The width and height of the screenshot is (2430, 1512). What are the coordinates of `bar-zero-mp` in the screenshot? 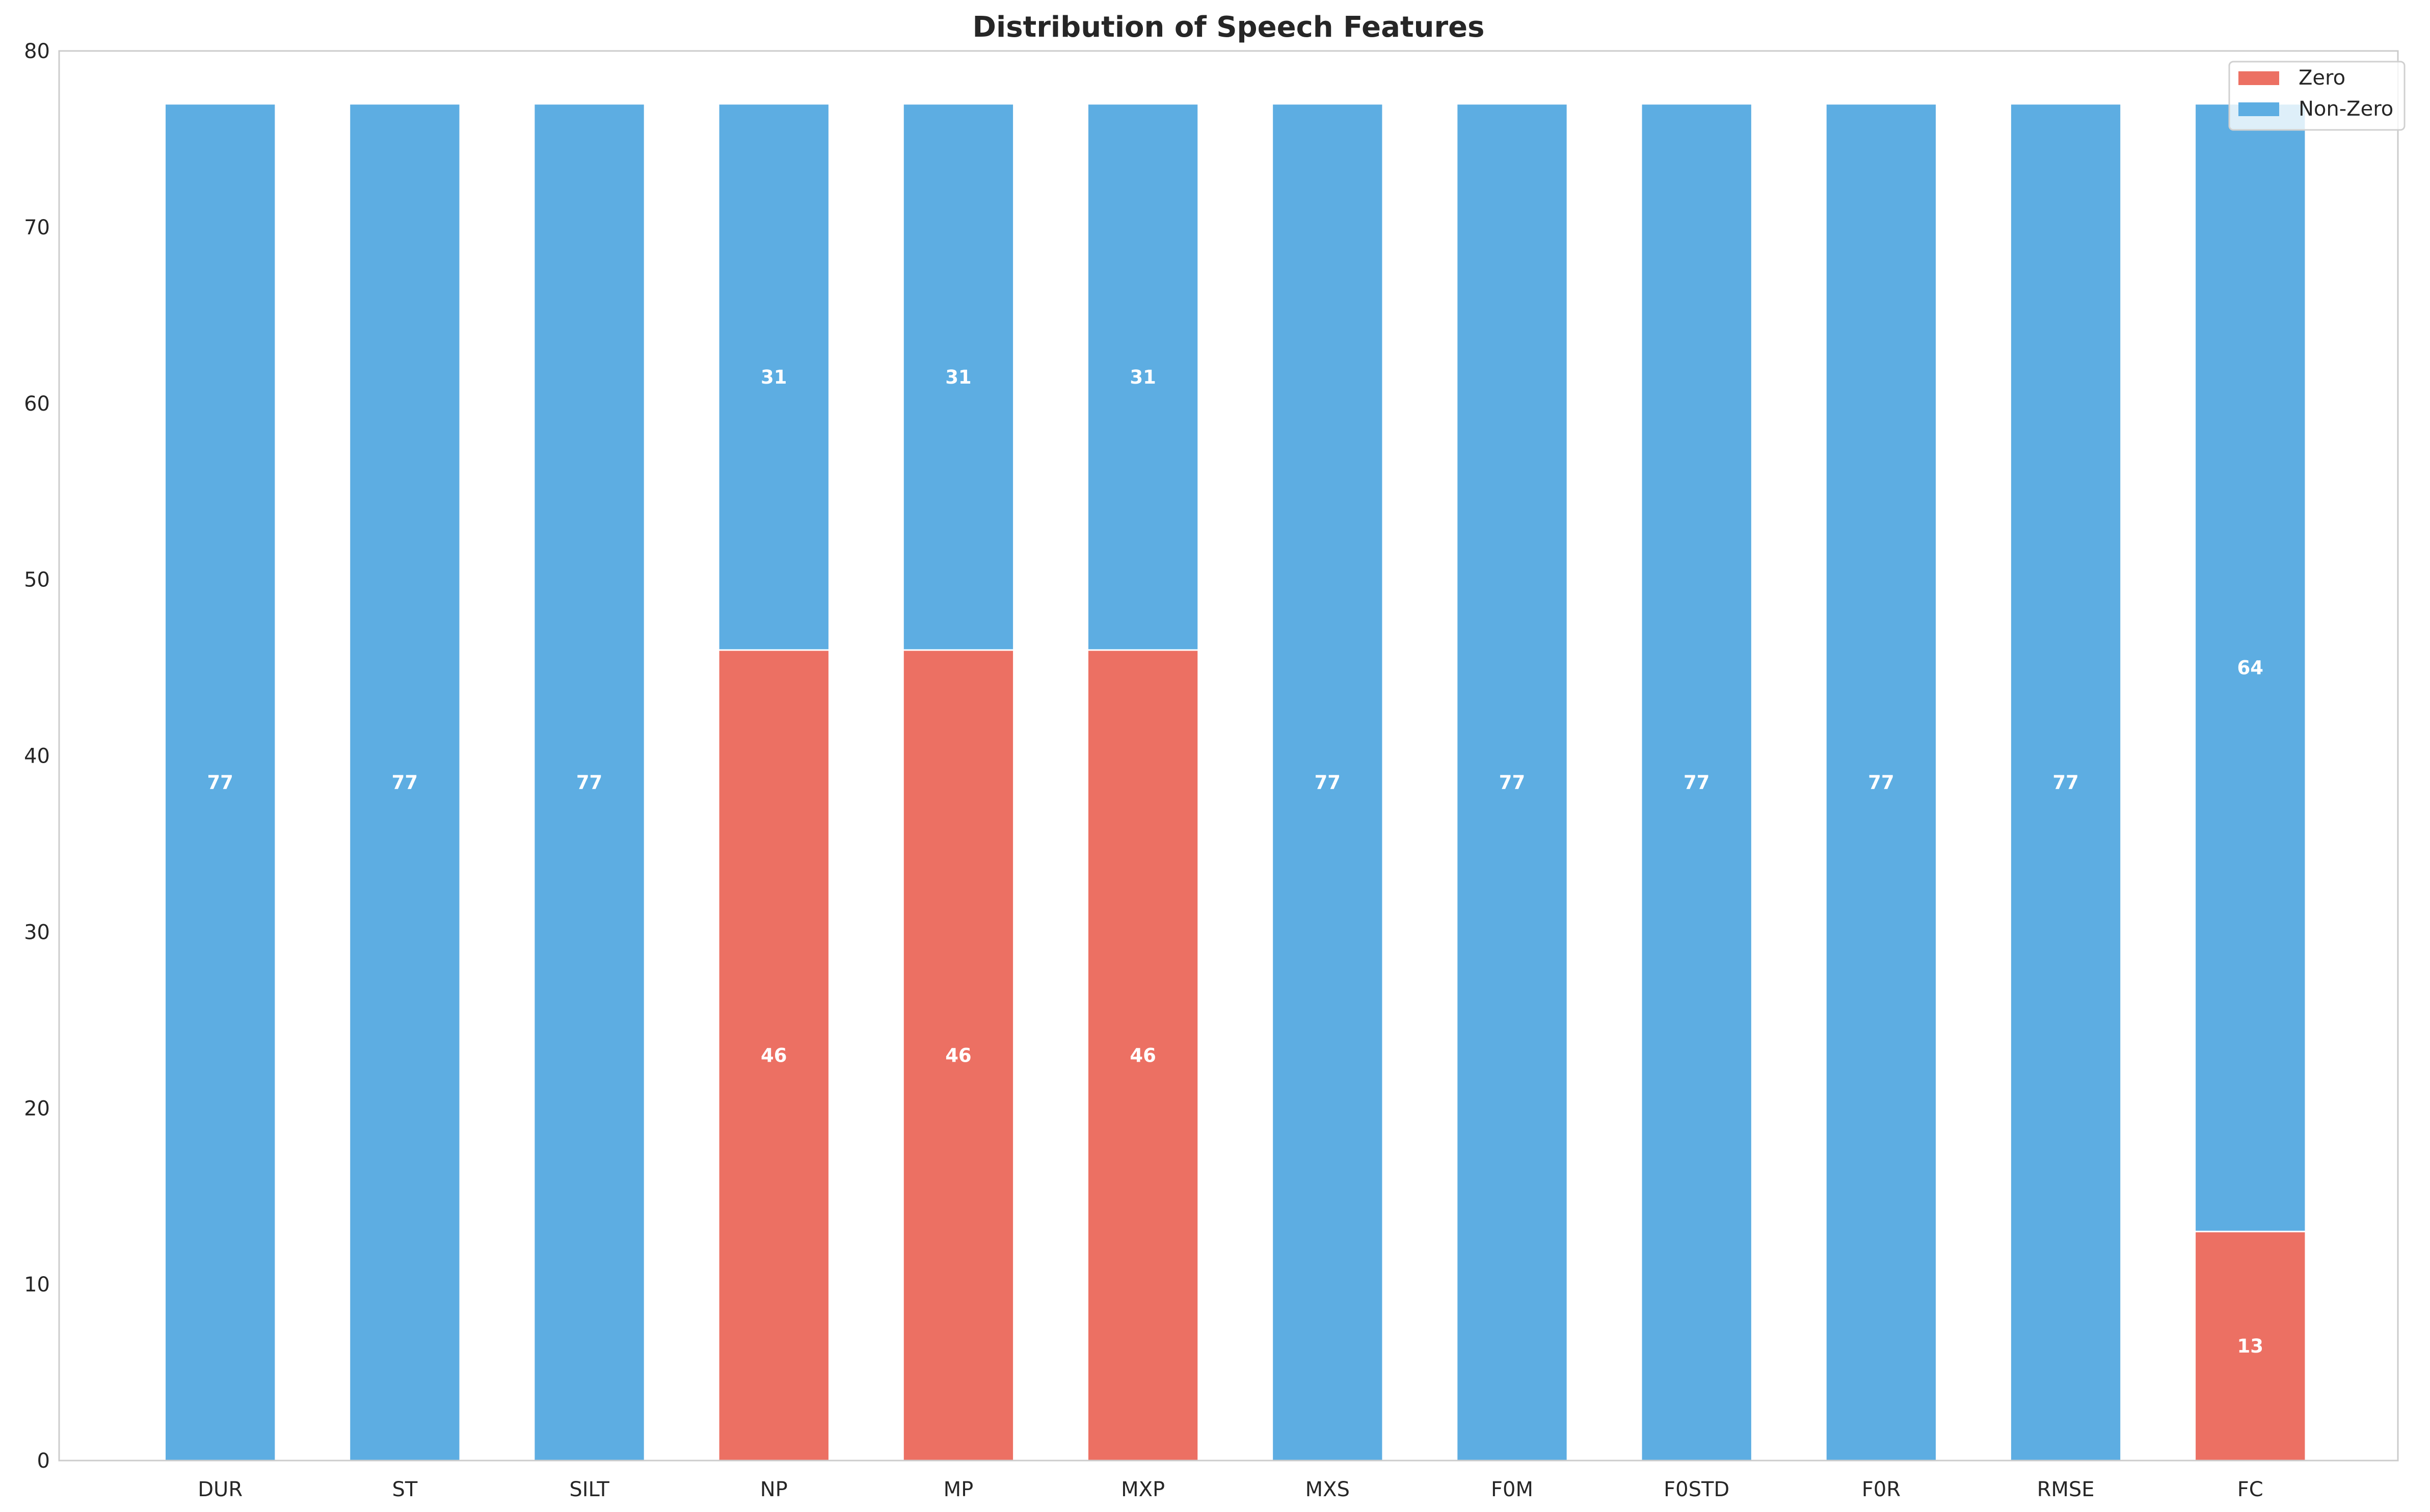 It's located at (958, 1055).